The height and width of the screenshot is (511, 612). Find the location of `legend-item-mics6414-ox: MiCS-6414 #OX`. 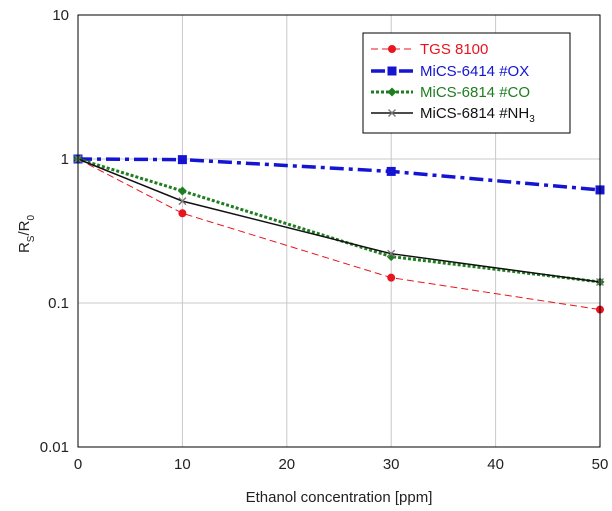

legend-item-mics6414-ox: MiCS-6414 #OX is located at coordinates (450, 71).